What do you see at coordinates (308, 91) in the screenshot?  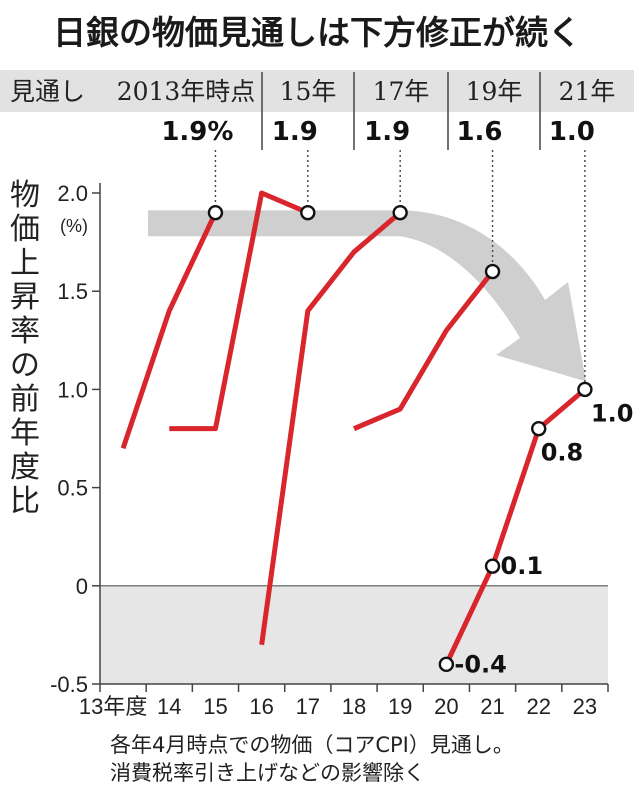 I see `header-year: 15年` at bounding box center [308, 91].